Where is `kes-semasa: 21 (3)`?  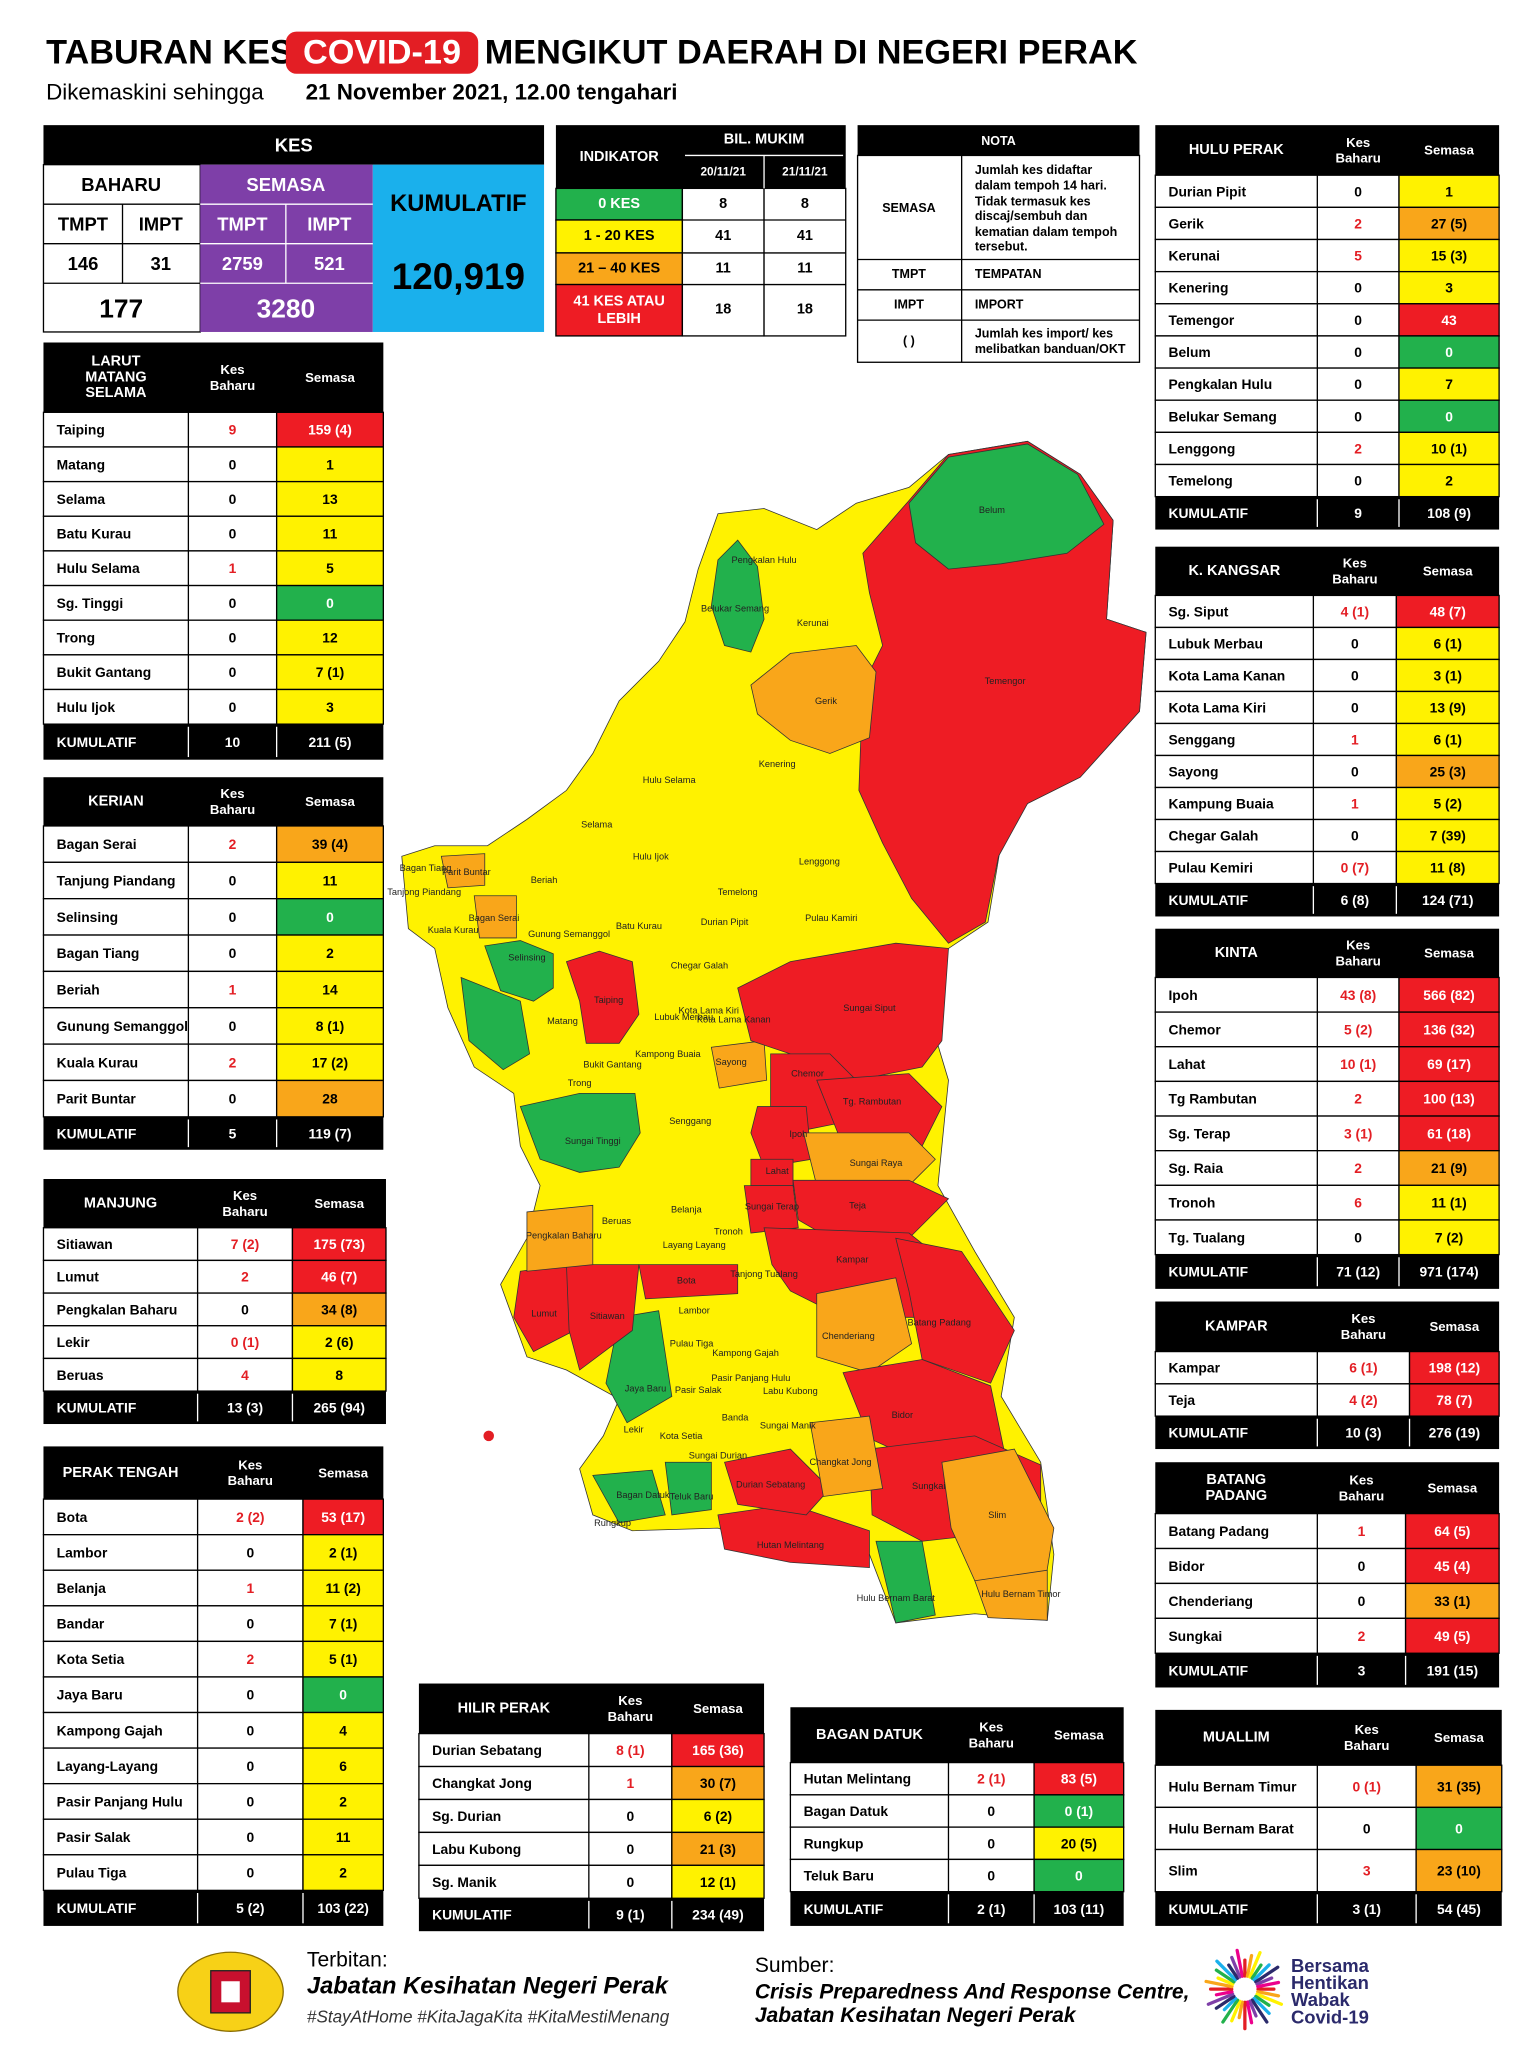
kes-semasa: 21 (3) is located at coordinates (718, 1849).